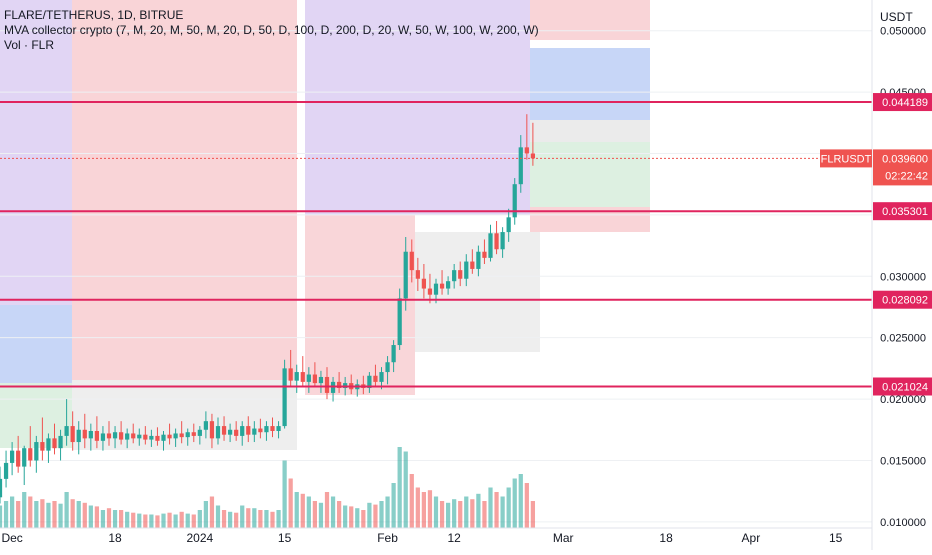 The height and width of the screenshot is (555, 932). What do you see at coordinates (199, 538) in the screenshot?
I see `time-tick-label: 2024` at bounding box center [199, 538].